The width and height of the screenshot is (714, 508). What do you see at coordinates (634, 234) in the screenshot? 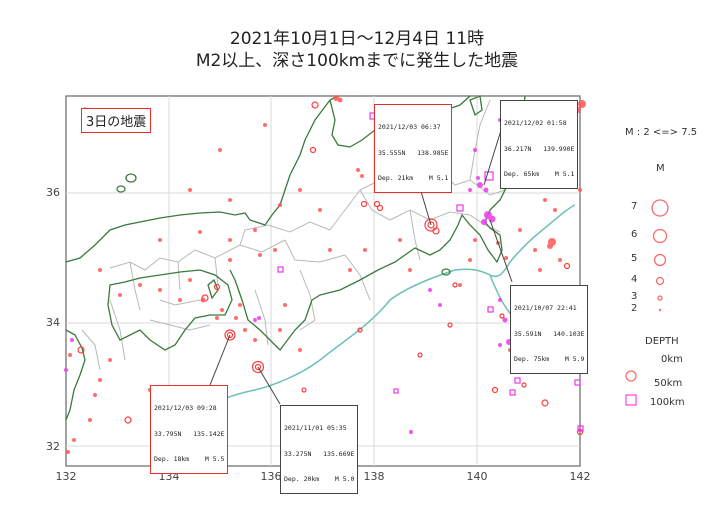
I see `legend-m6: 6` at bounding box center [634, 234].